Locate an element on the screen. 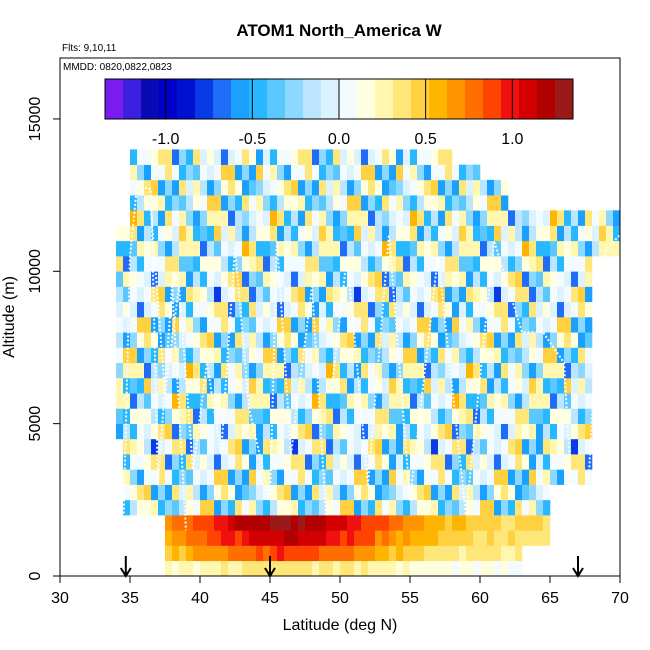  dates-note: MMDD: 0820,0822,0823 is located at coordinates (117, 67).